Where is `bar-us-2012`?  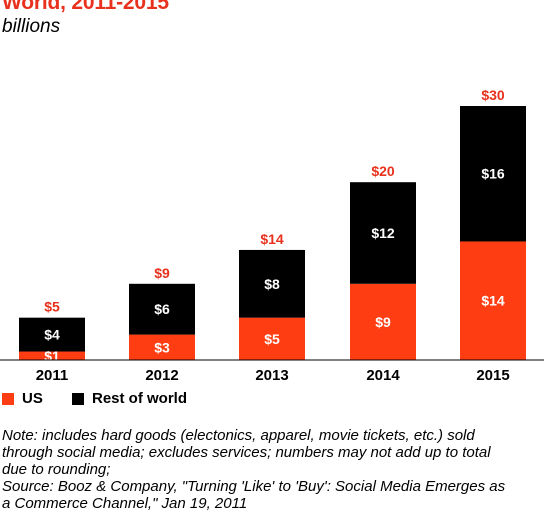 bar-us-2012 is located at coordinates (162, 347).